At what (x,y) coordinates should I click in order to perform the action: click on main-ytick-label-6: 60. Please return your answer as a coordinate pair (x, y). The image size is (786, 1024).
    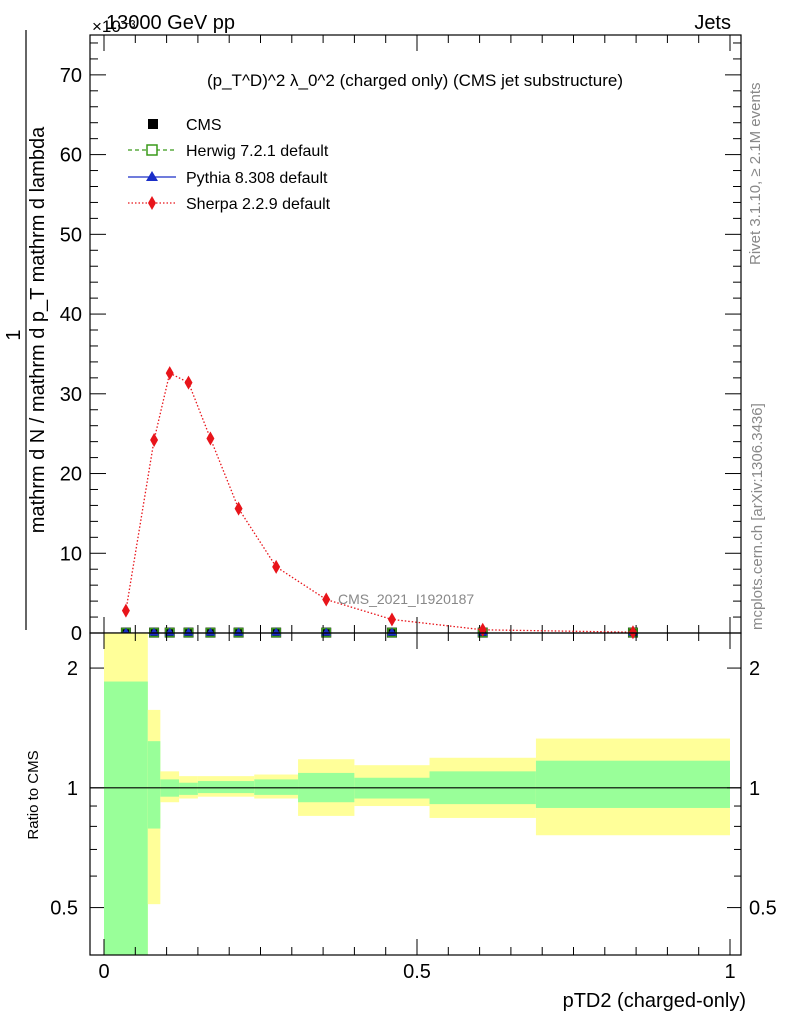
    Looking at the image, I should click on (71, 156).